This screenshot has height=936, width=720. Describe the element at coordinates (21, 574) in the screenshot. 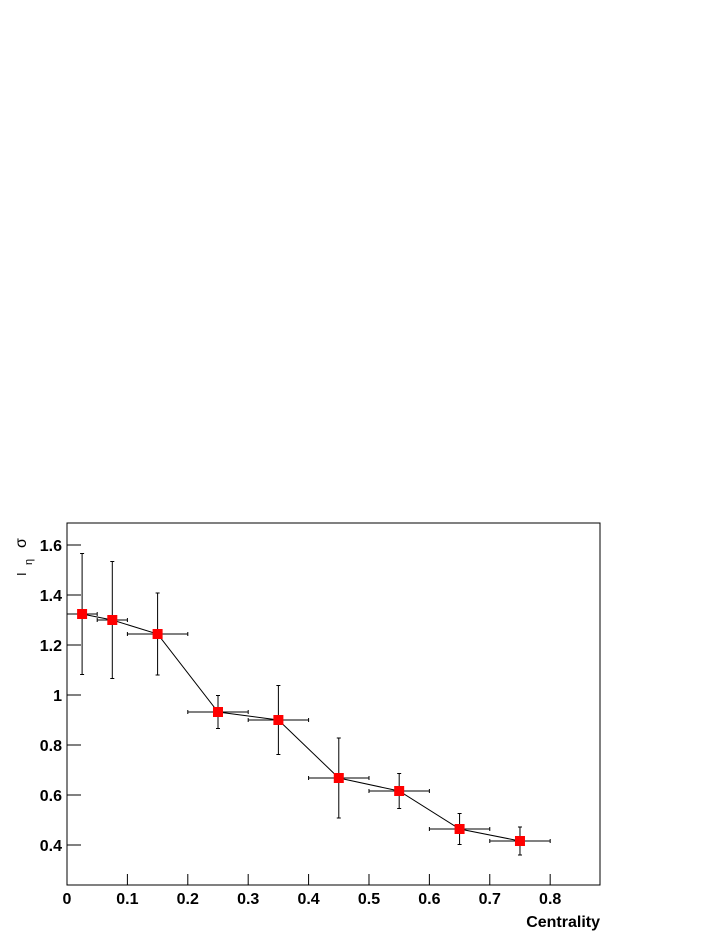

I see `y-title-suffix: I` at that location.